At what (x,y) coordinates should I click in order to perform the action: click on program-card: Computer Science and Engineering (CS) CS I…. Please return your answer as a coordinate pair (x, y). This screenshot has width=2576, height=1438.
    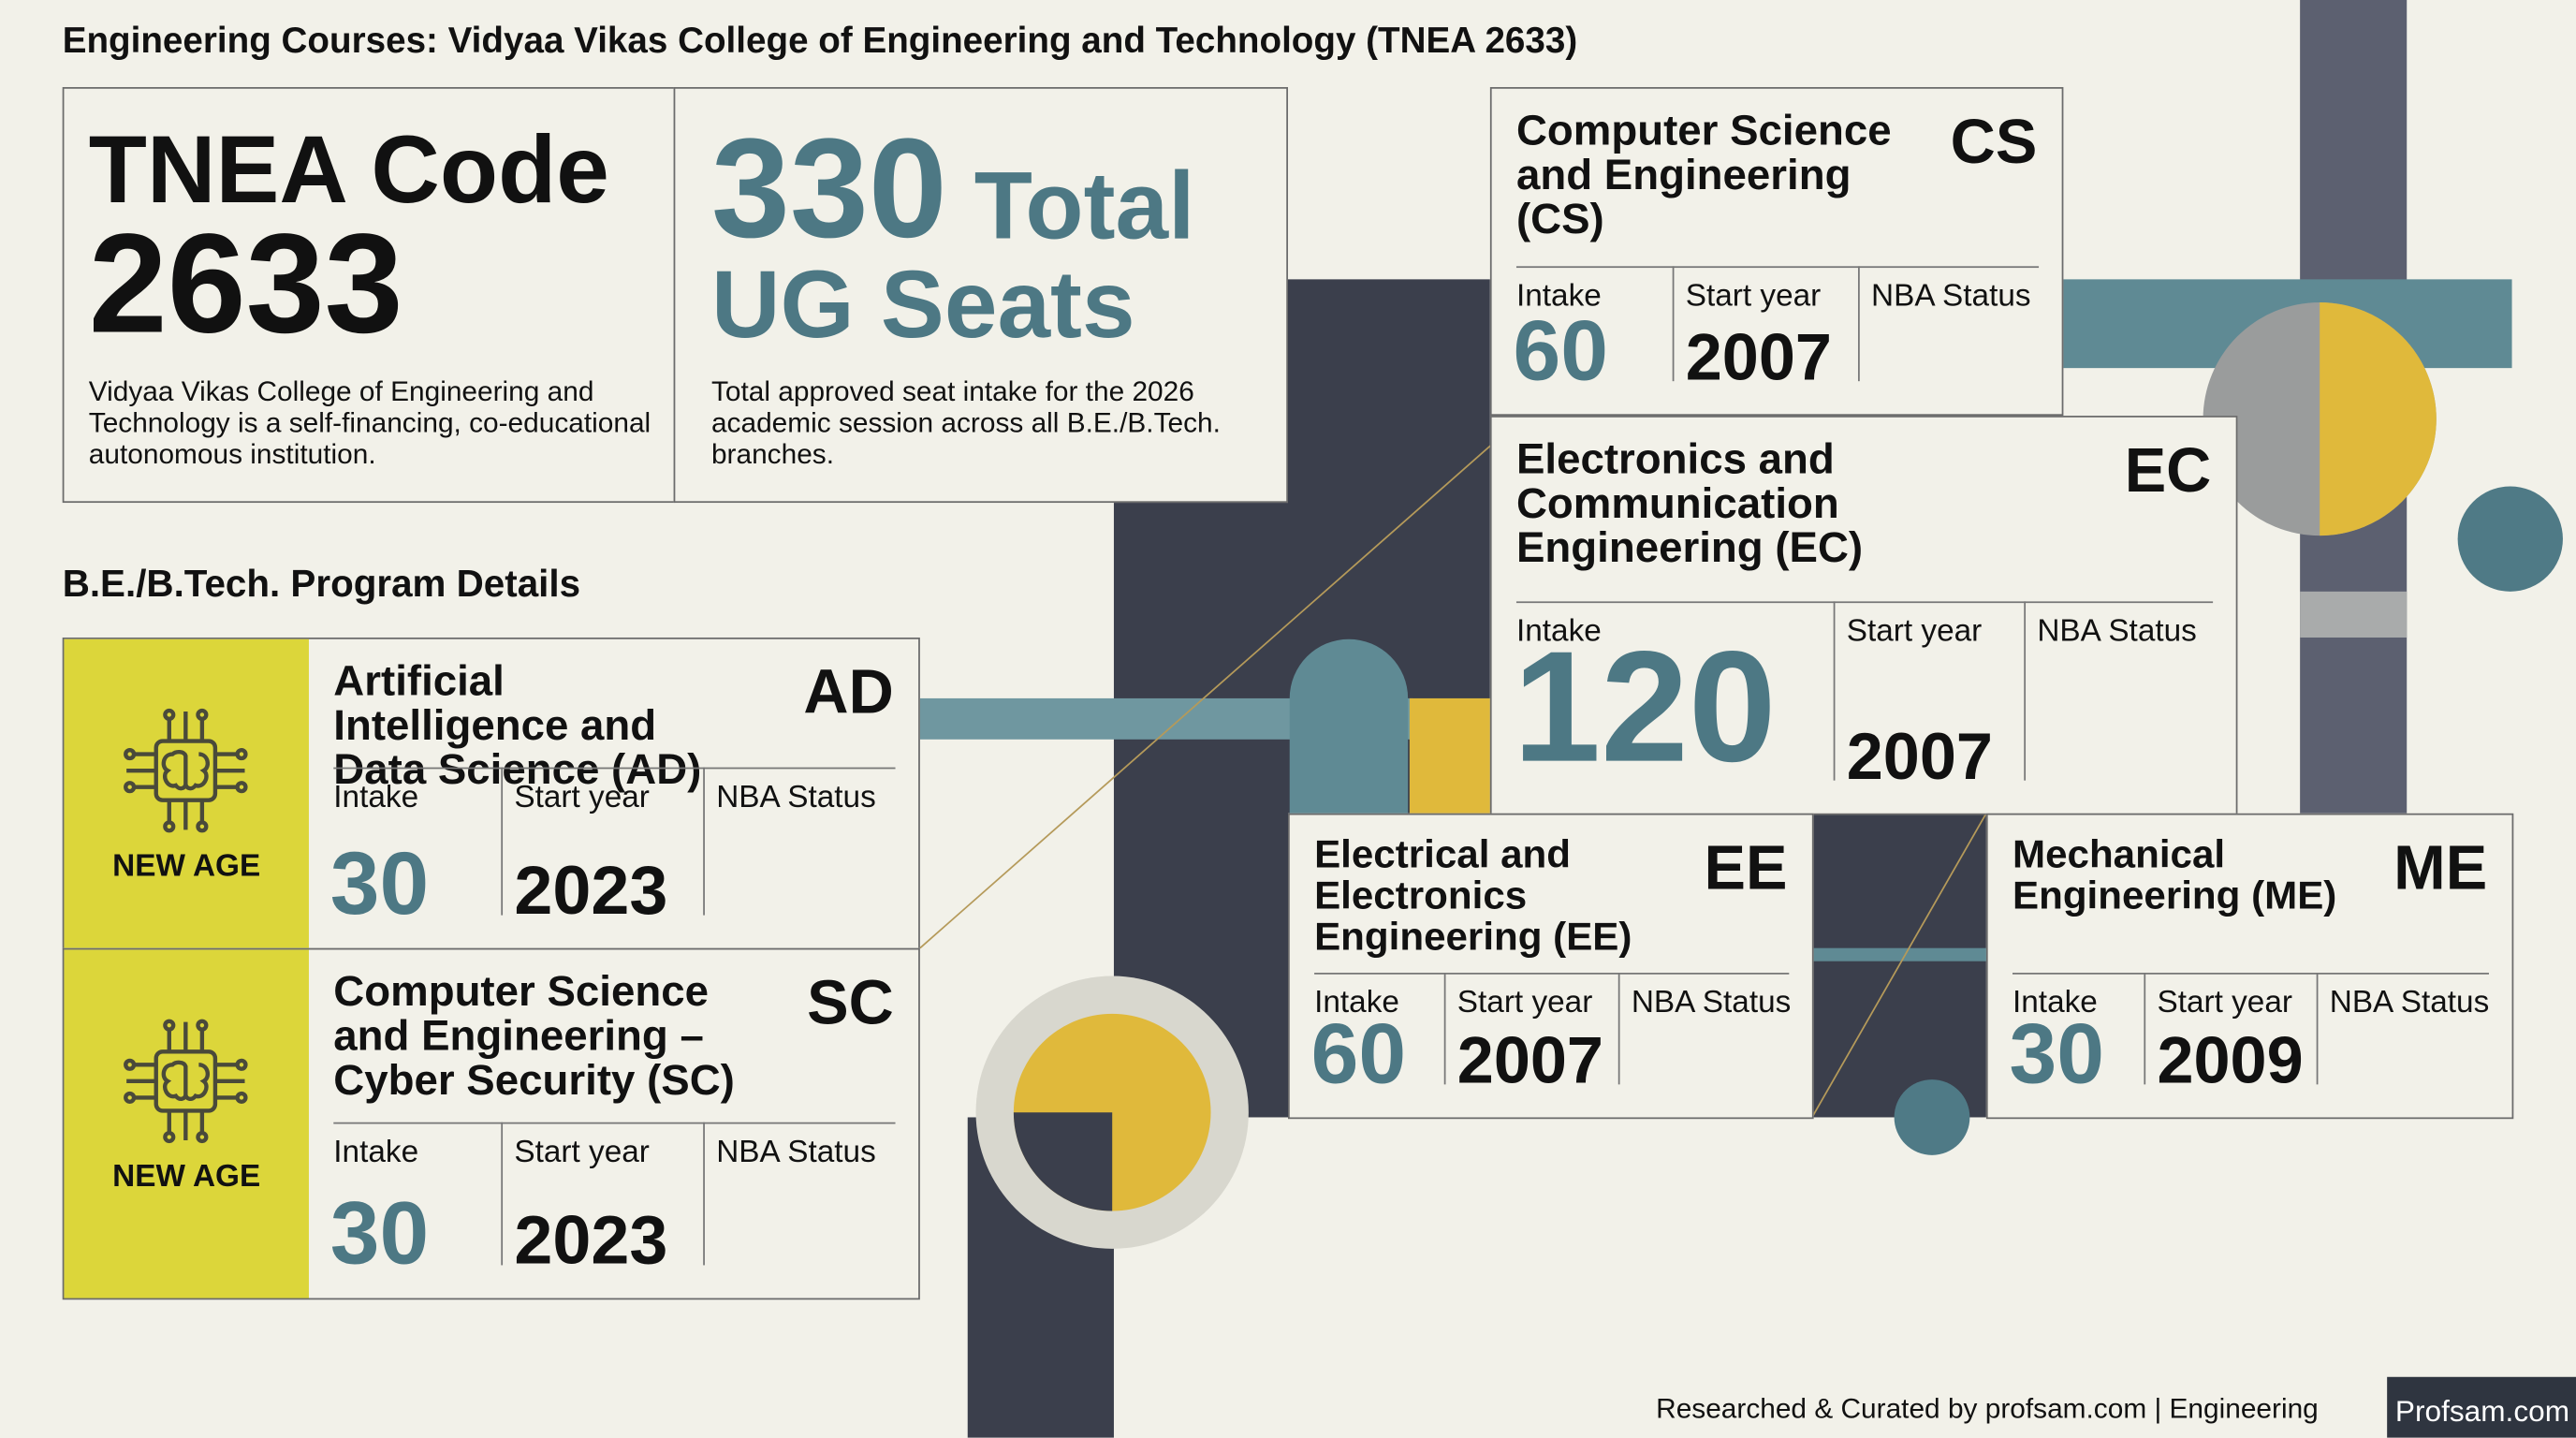
    Looking at the image, I should click on (1777, 252).